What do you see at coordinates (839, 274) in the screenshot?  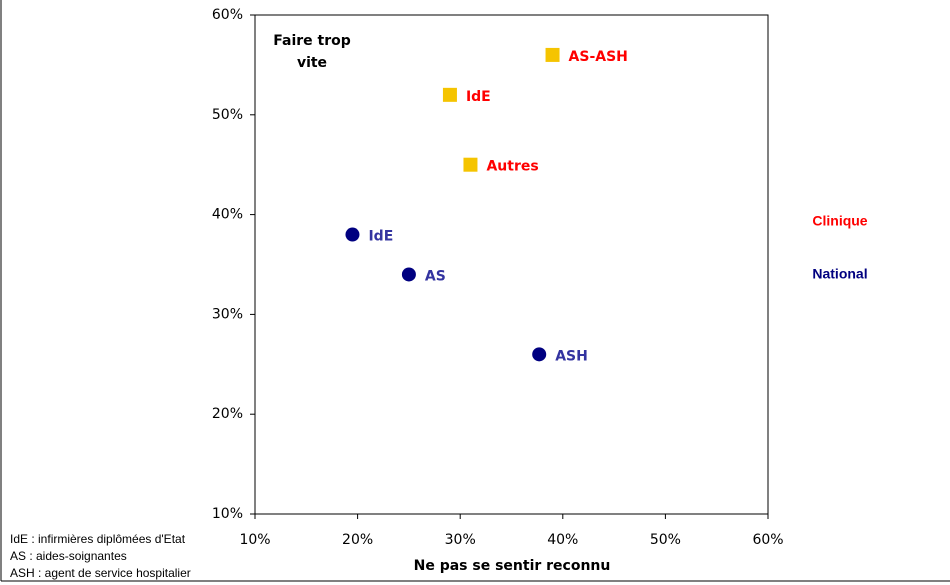 I see `legend-entry: National` at bounding box center [839, 274].